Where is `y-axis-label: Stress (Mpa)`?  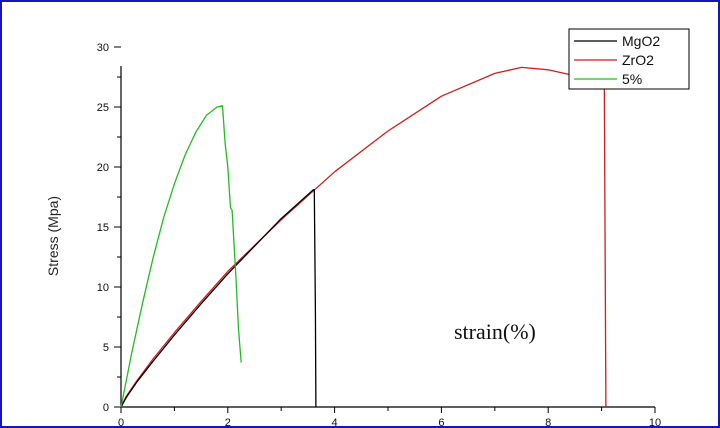
y-axis-label: Stress (Mpa) is located at coordinates (53, 236).